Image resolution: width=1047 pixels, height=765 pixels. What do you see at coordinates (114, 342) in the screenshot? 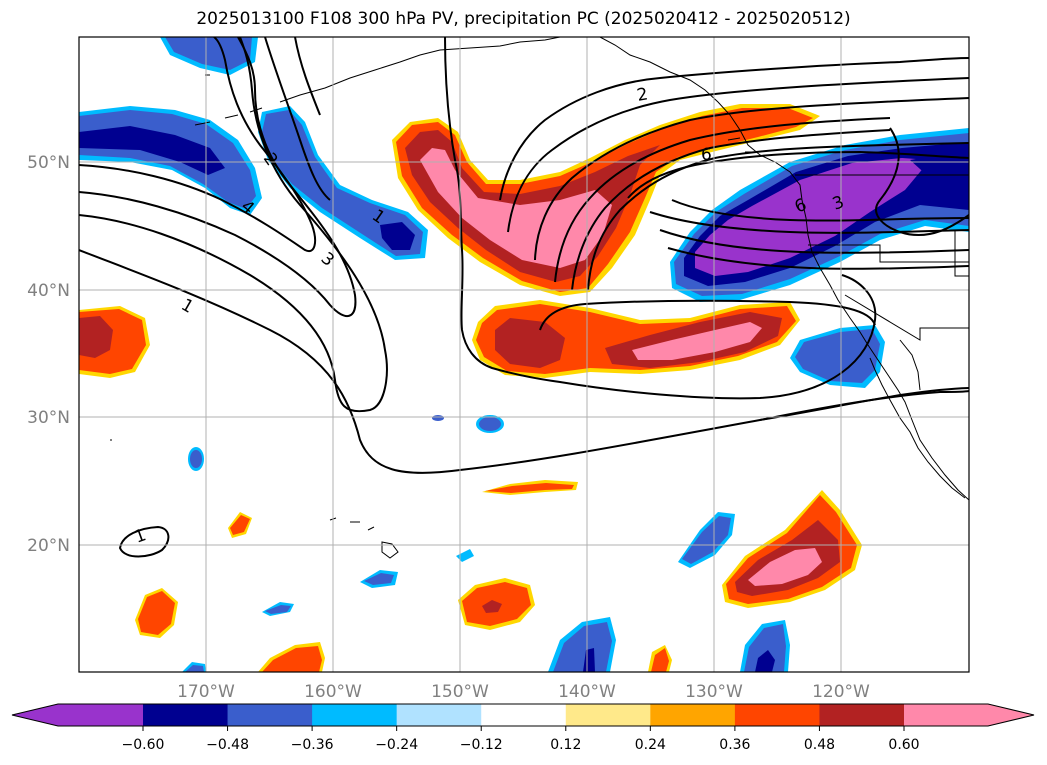
I see `pos-blob-west-edge` at bounding box center [114, 342].